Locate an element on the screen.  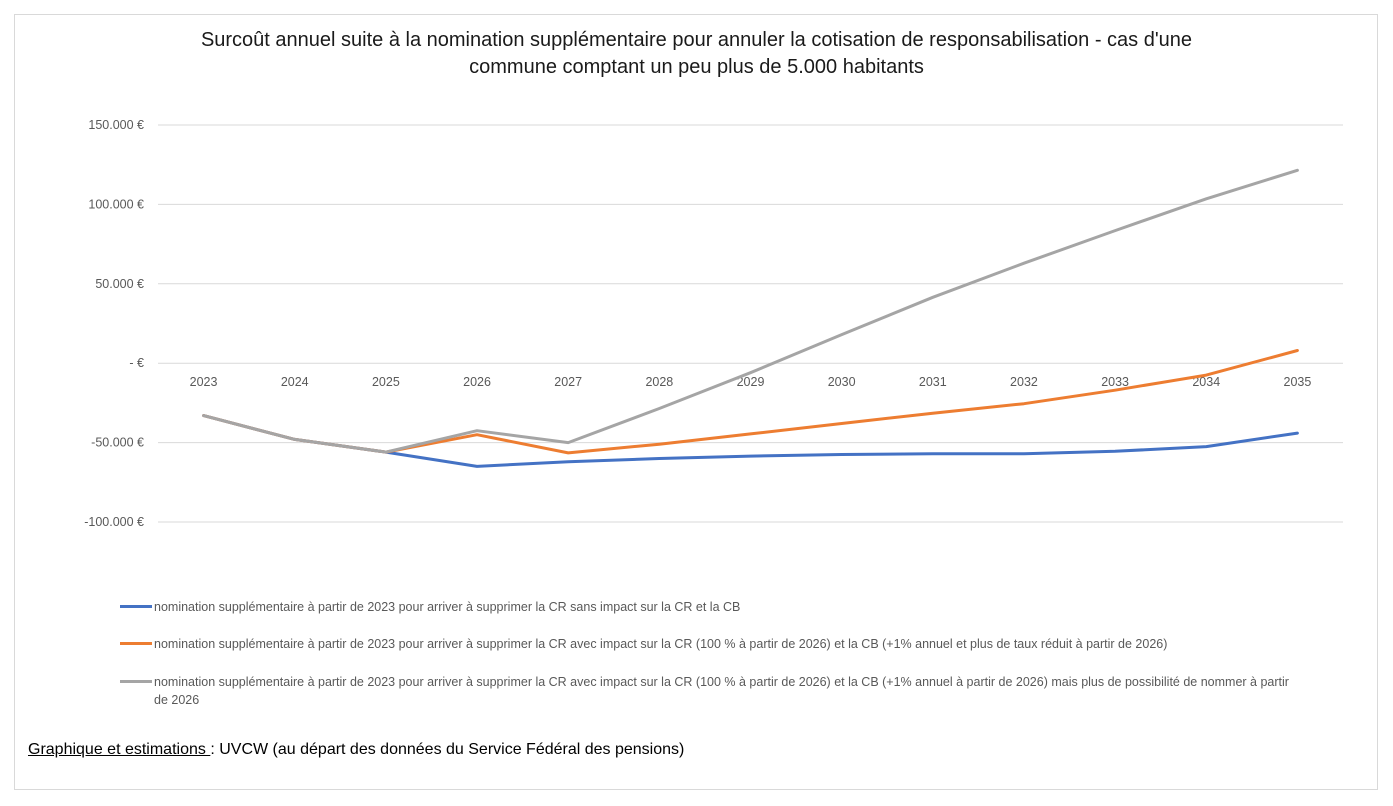
x-tick-label: 2024 is located at coordinates (295, 382).